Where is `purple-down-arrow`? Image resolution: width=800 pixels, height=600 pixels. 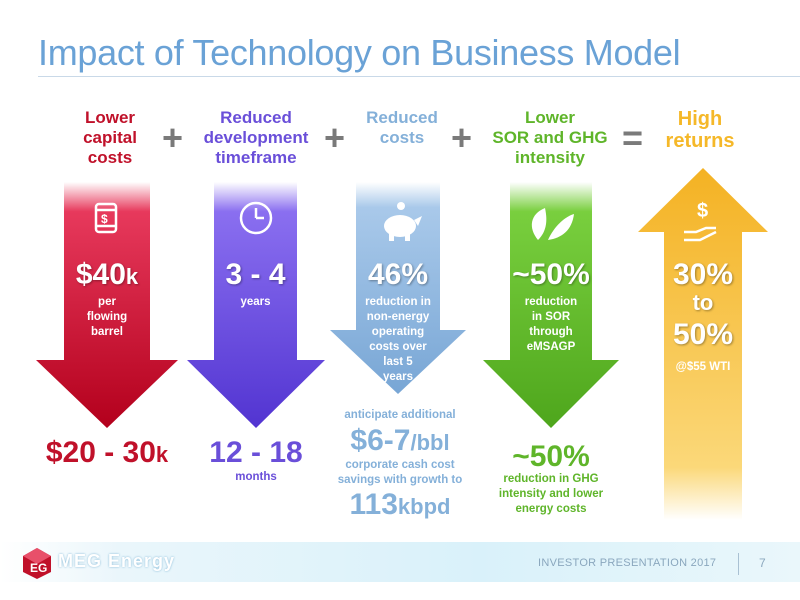
purple-down-arrow is located at coordinates (256, 305).